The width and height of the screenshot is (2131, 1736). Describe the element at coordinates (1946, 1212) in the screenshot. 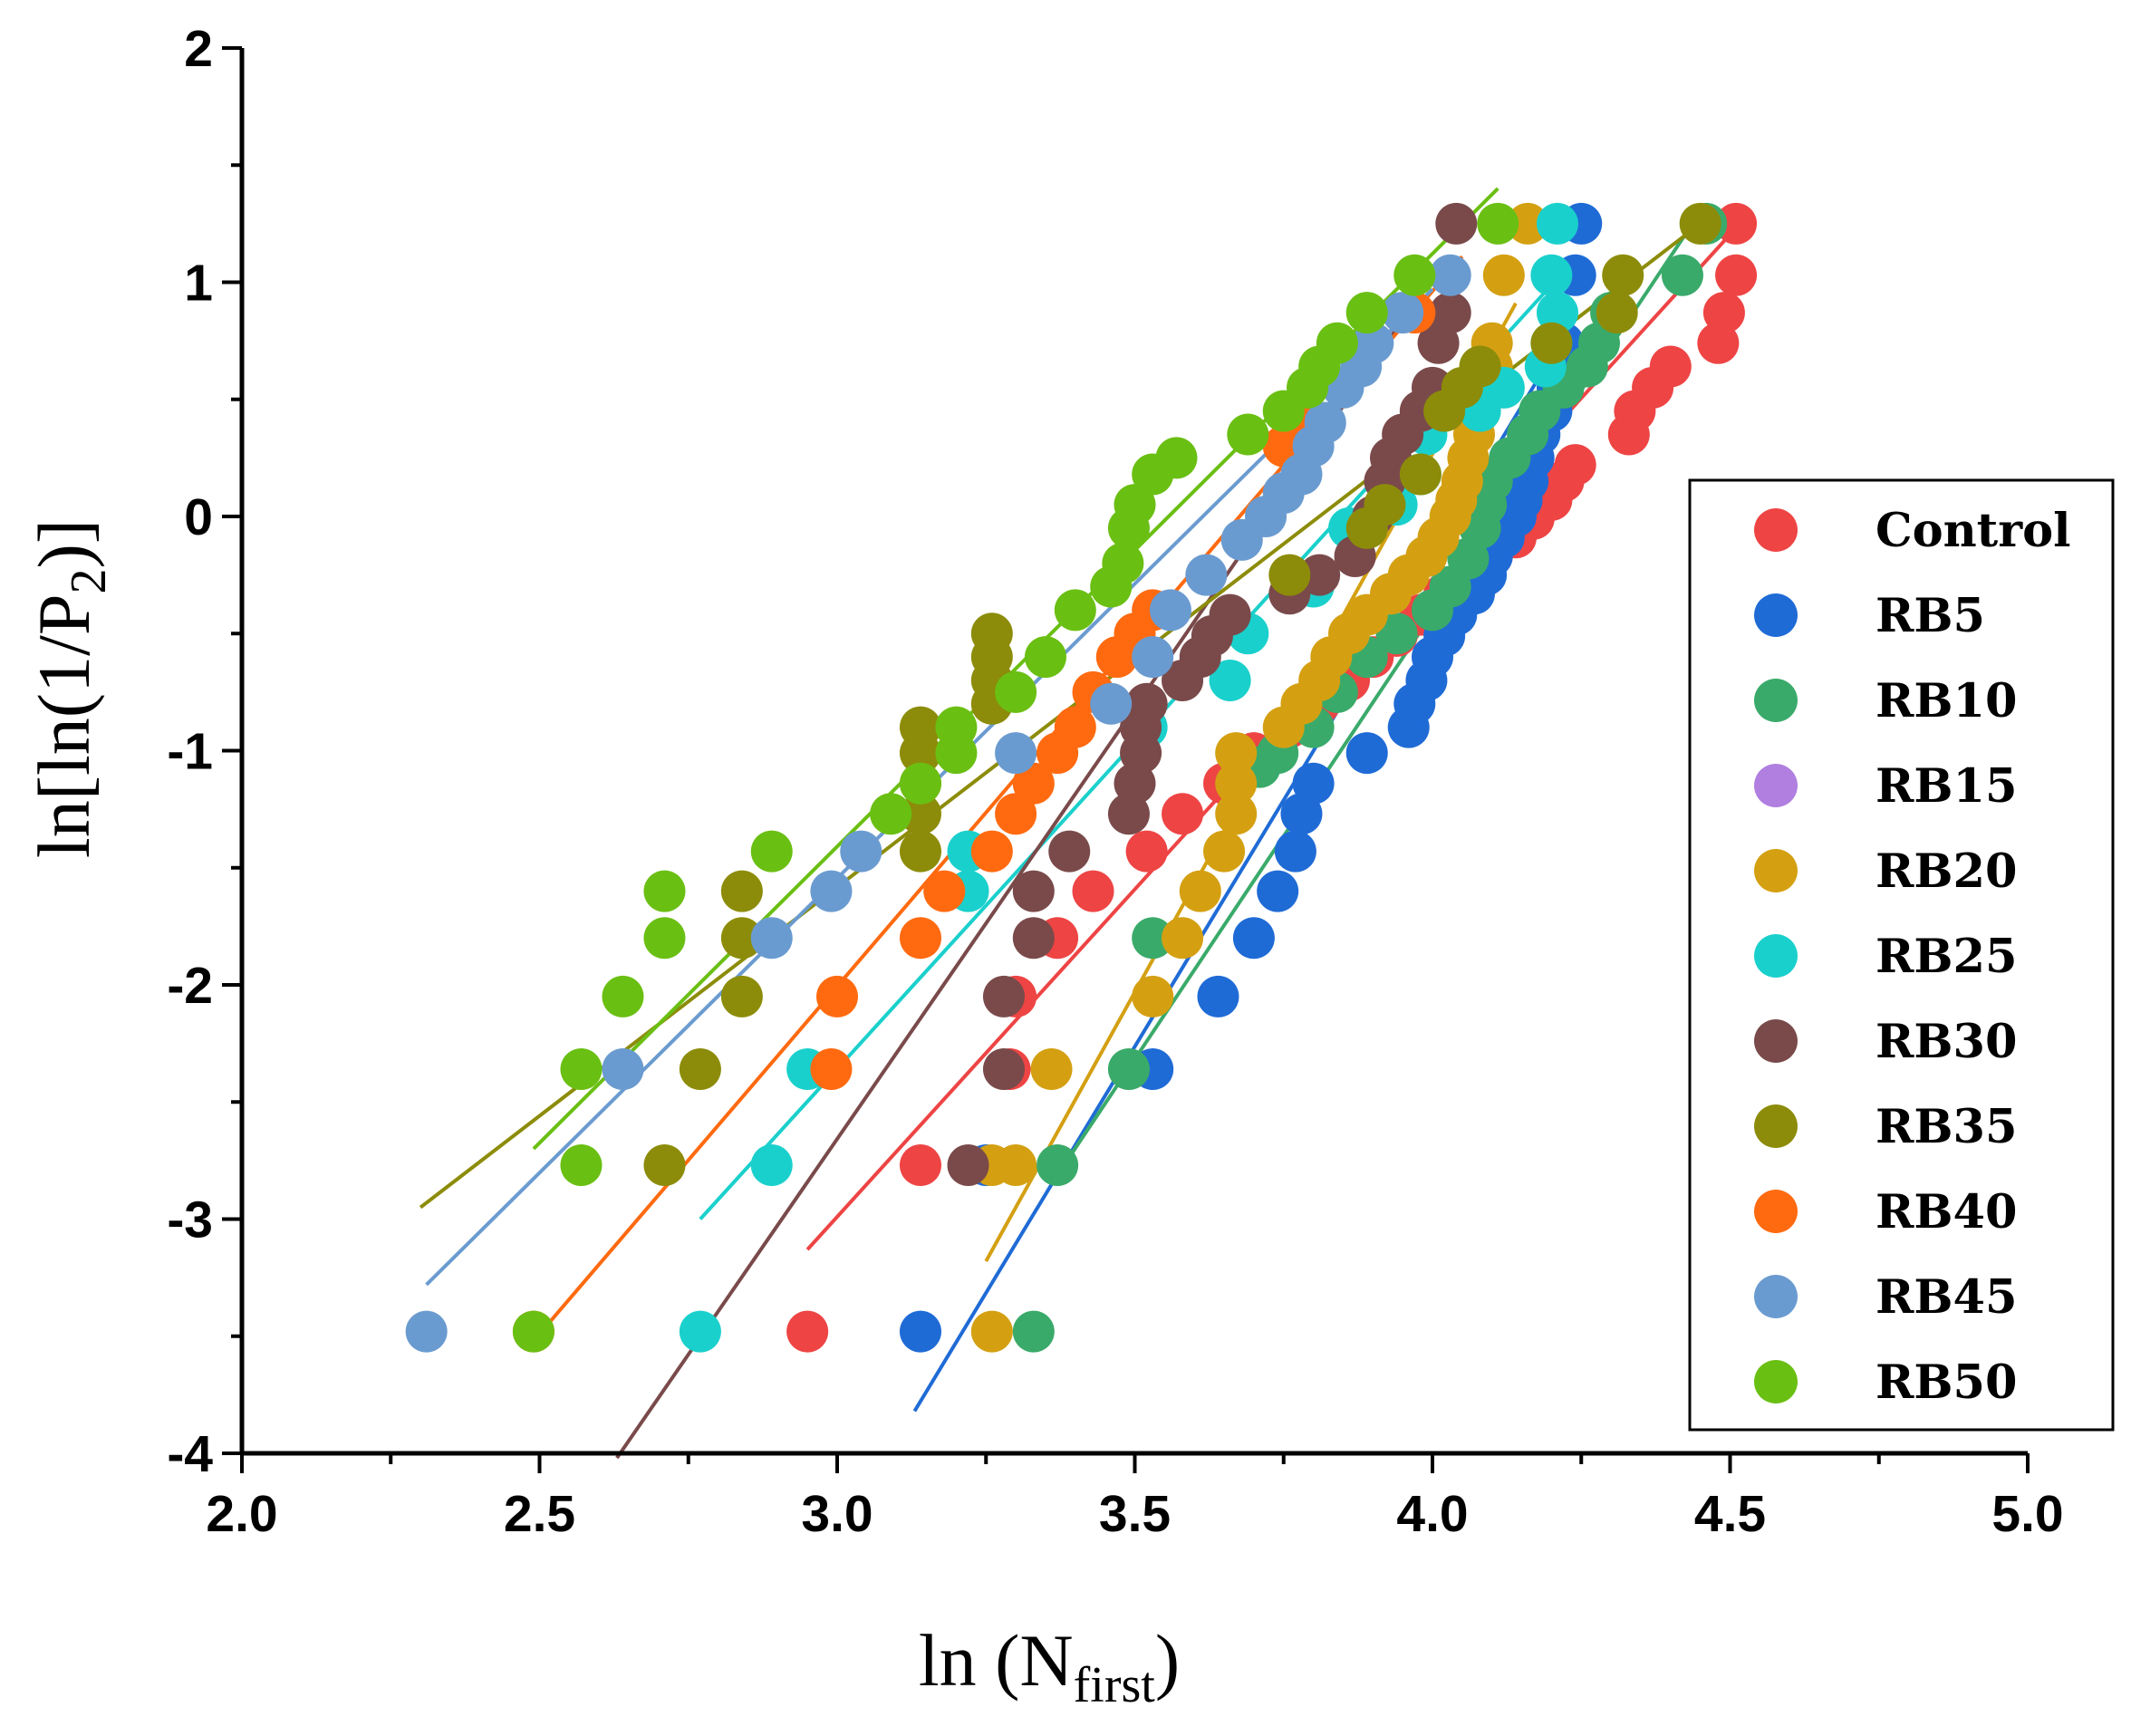

I see `legend-label: RB40` at that location.